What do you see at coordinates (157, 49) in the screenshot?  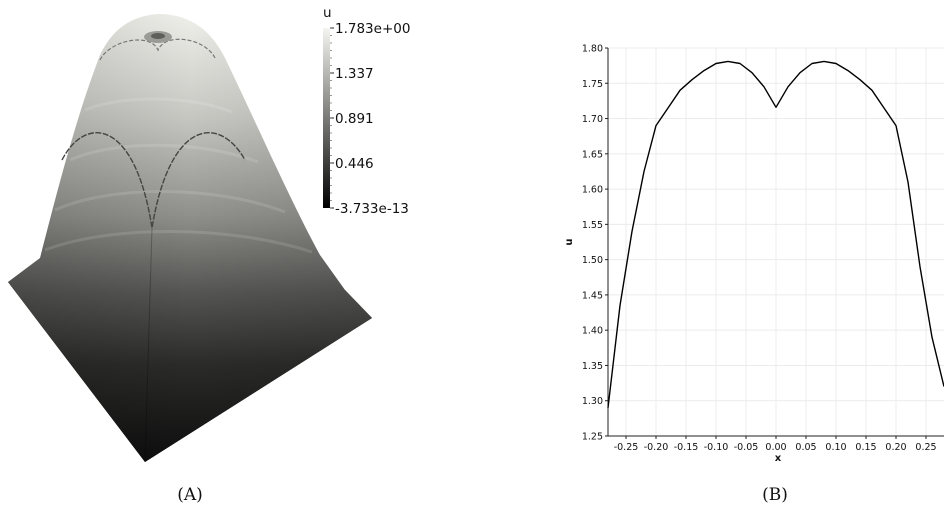 I see `surface-contour-upper` at bounding box center [157, 49].